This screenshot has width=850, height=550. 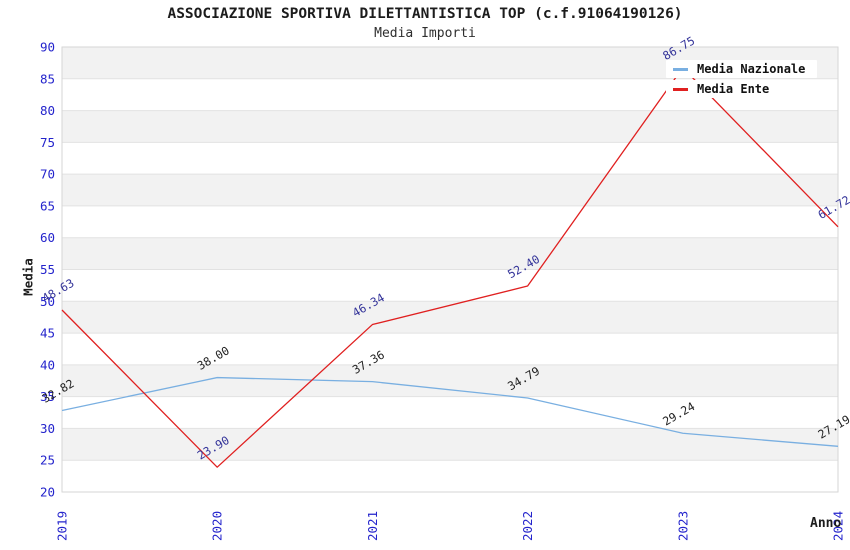 I want to click on y-tick-label: 30, so click(x=47, y=428).